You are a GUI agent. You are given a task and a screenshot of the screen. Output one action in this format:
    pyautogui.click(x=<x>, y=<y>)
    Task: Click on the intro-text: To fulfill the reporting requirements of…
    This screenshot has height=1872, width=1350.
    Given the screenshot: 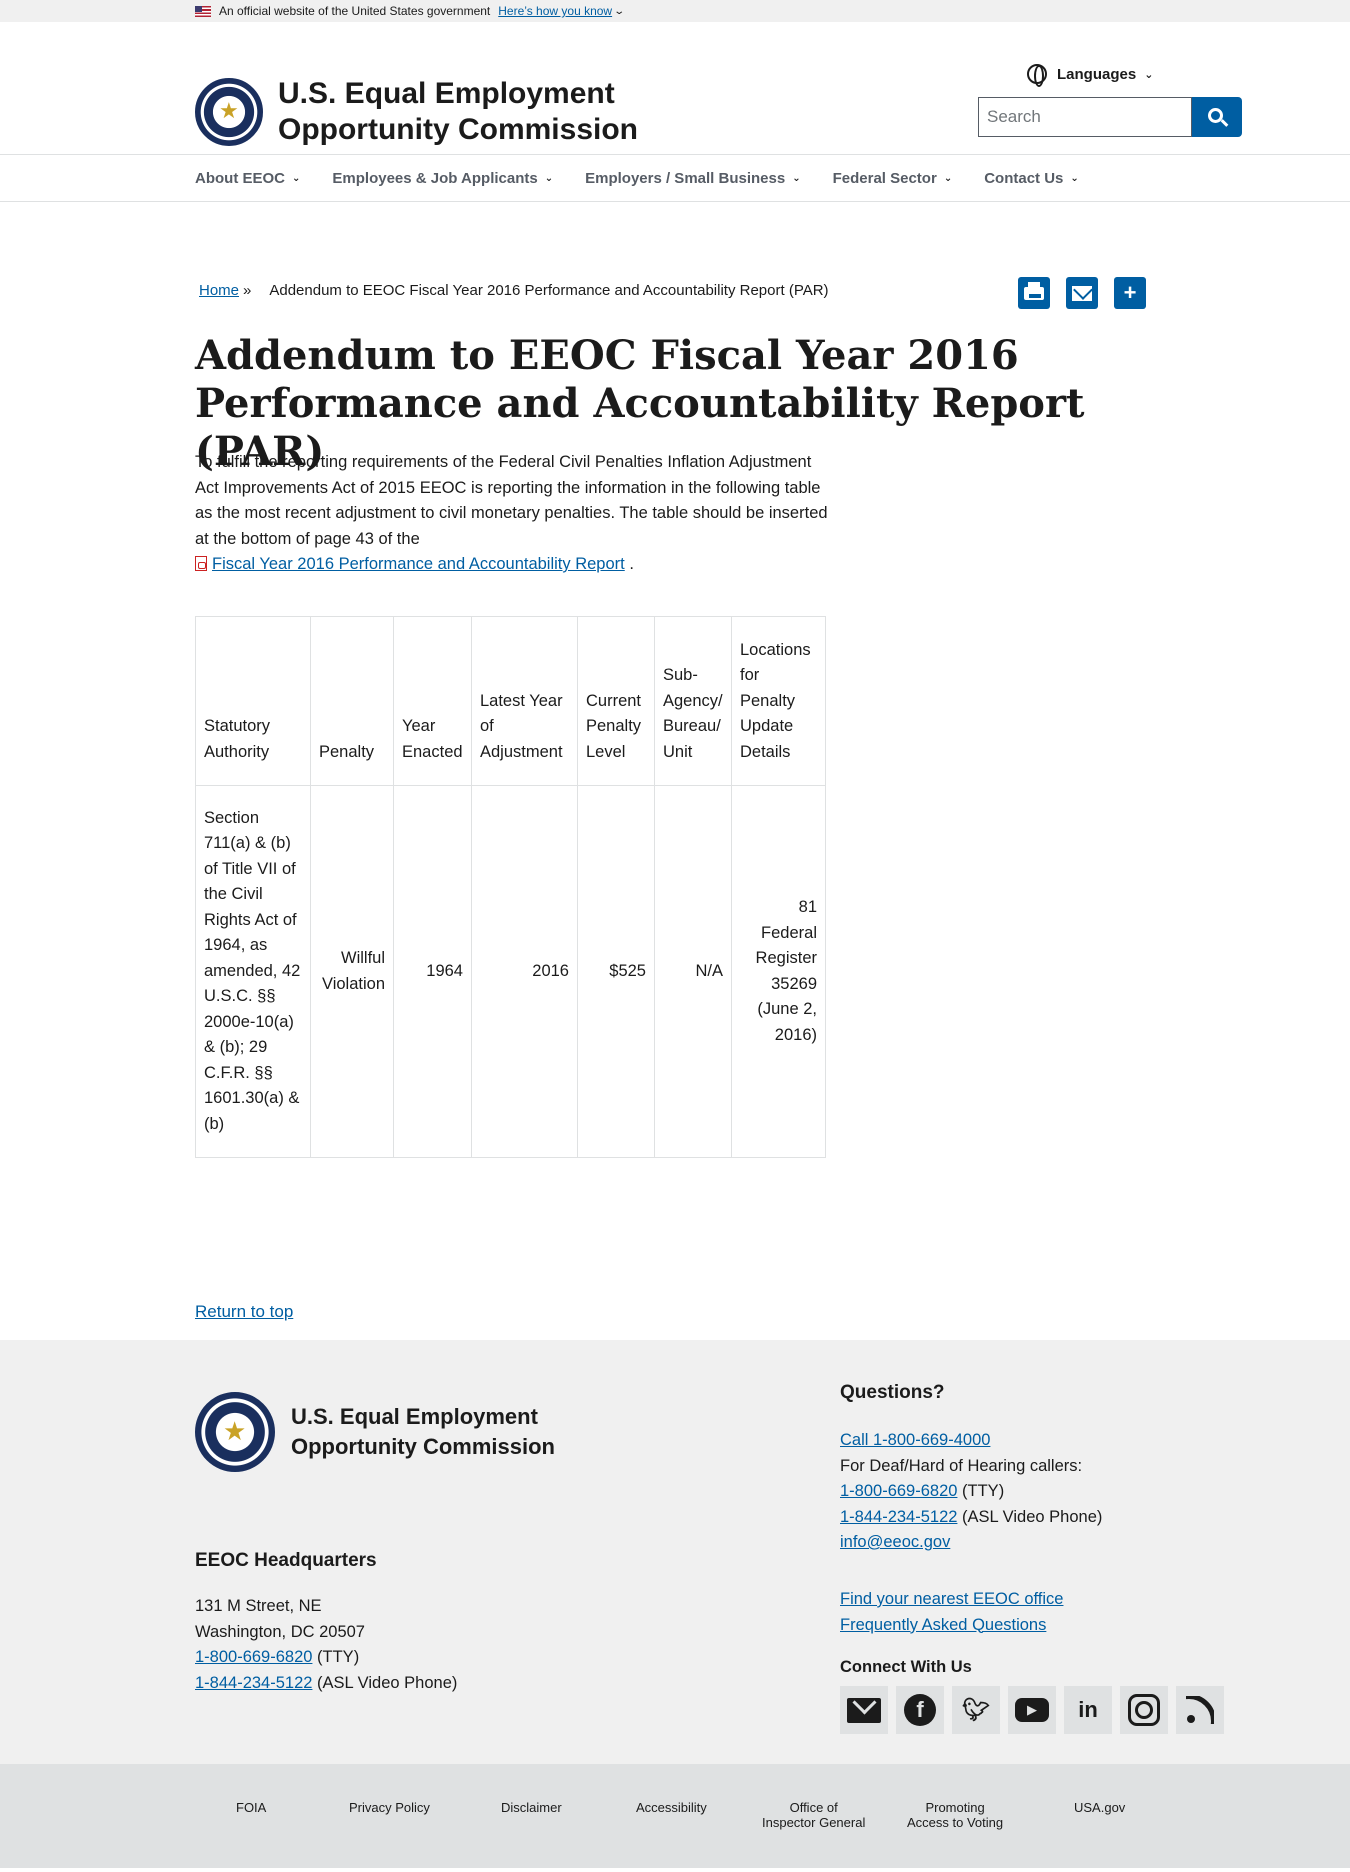 What is the action you would take?
    pyautogui.click(x=511, y=500)
    